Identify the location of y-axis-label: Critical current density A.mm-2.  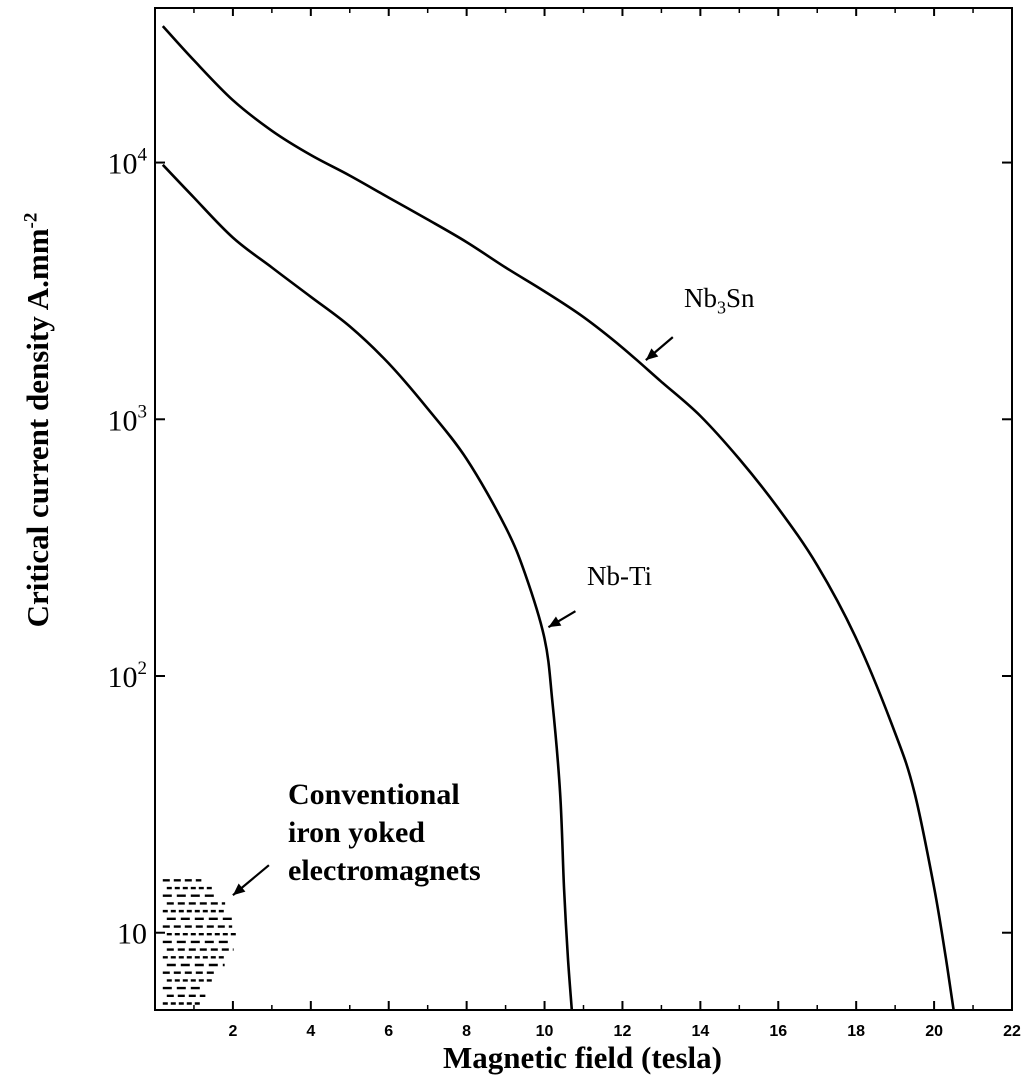
(37, 420).